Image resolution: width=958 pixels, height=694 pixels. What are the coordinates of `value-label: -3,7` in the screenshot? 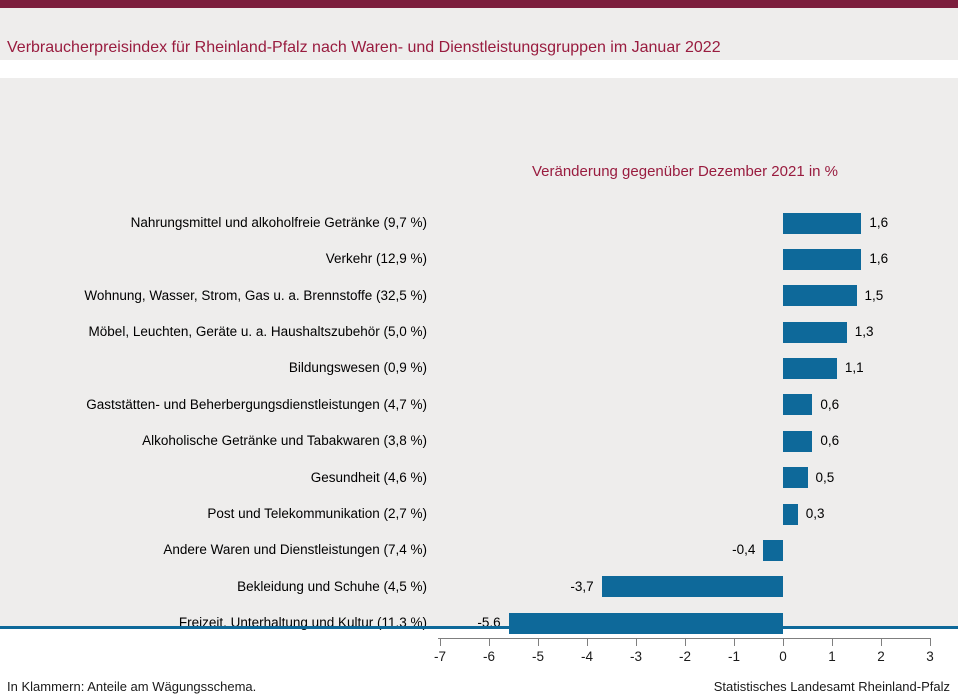 It's located at (582, 586).